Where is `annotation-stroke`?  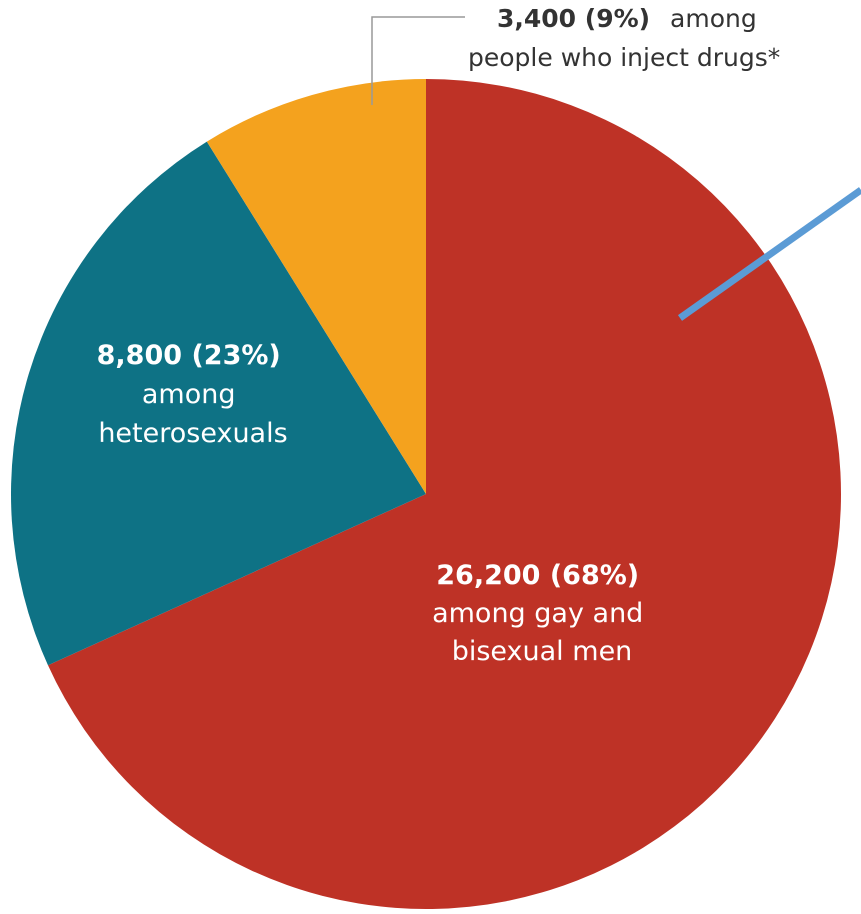
annotation-stroke is located at coordinates (769, 254).